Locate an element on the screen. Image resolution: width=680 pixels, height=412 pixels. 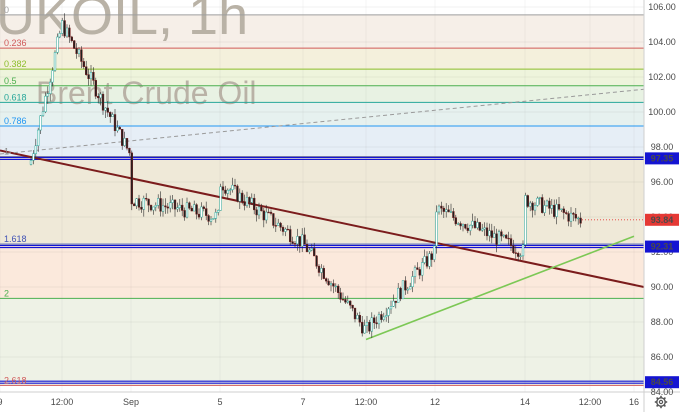
fib-level-label: 0.5 is located at coordinates (10, 81).